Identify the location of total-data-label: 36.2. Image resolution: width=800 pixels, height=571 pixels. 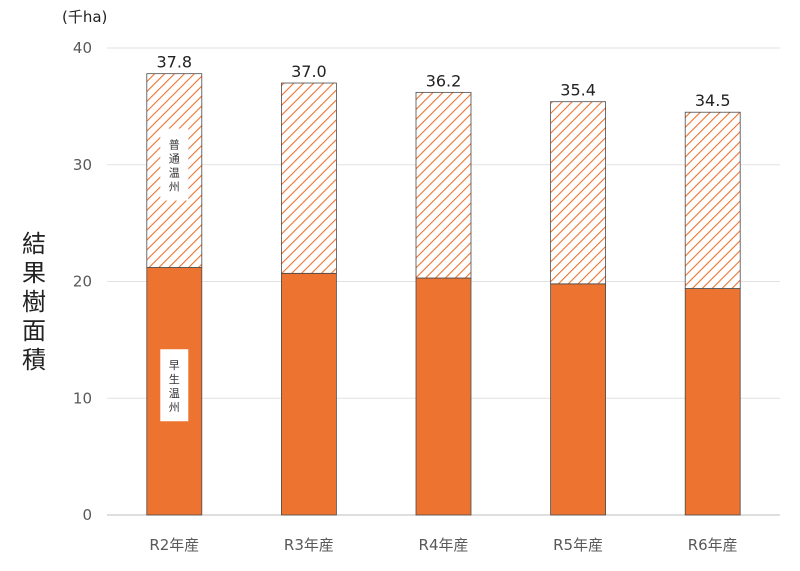
(444, 80).